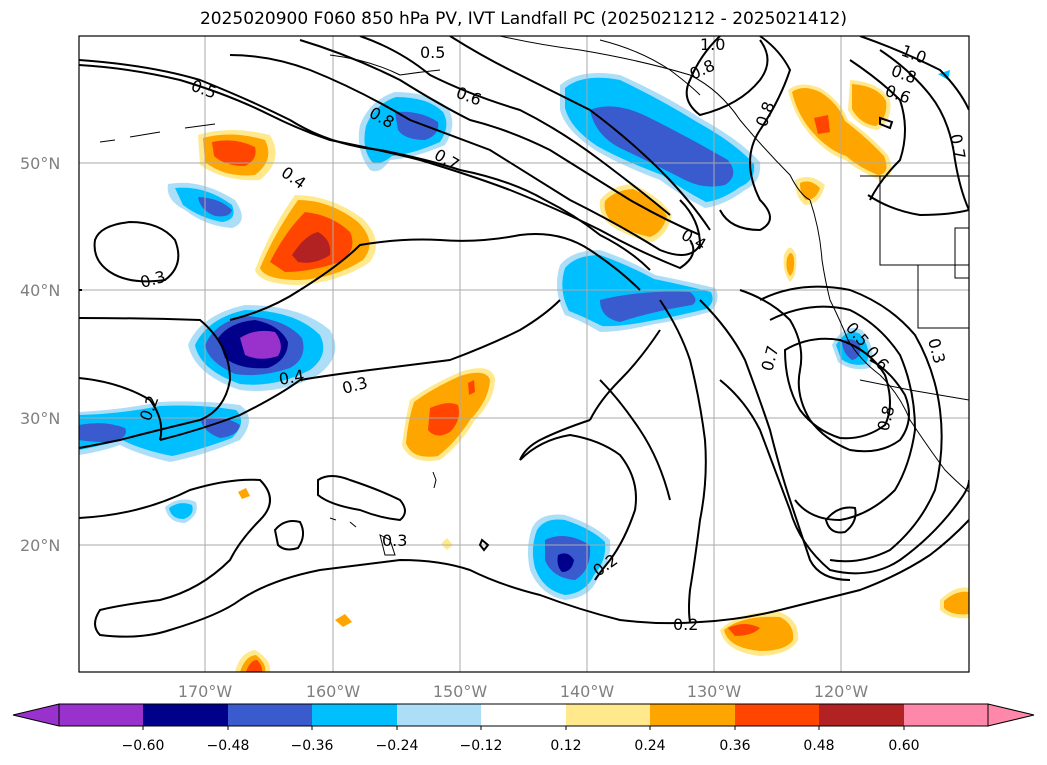 The image size is (1047, 765). What do you see at coordinates (40, 354) in the screenshot?
I see `latitude-labels: 50°N 40°N 30°N 20°N` at bounding box center [40, 354].